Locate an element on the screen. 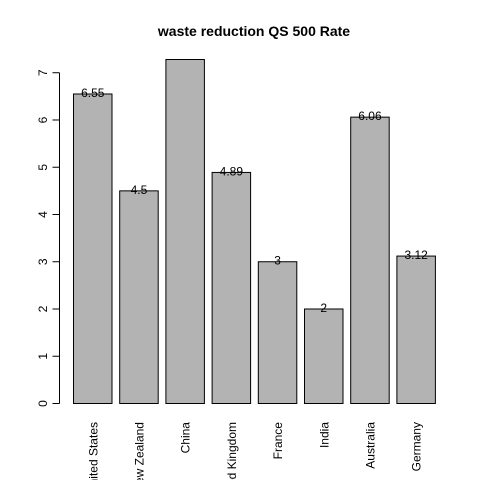 The width and height of the screenshot is (480, 480). category-label: Australia is located at coordinates (370, 445).